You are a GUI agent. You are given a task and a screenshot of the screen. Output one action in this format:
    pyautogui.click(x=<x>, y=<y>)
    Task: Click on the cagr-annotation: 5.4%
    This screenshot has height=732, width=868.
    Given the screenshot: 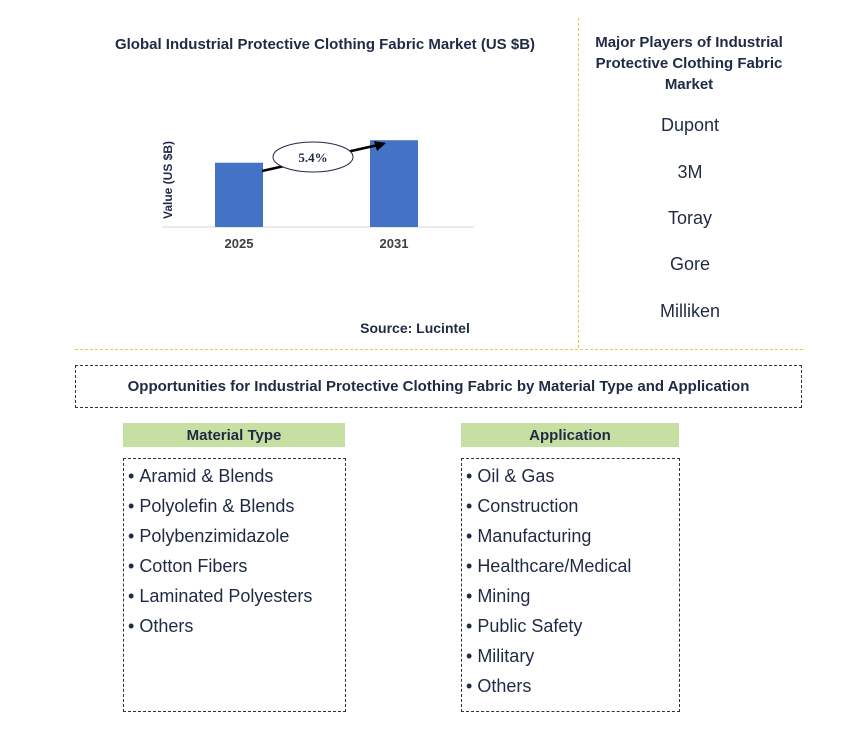 What is the action you would take?
    pyautogui.click(x=323, y=157)
    